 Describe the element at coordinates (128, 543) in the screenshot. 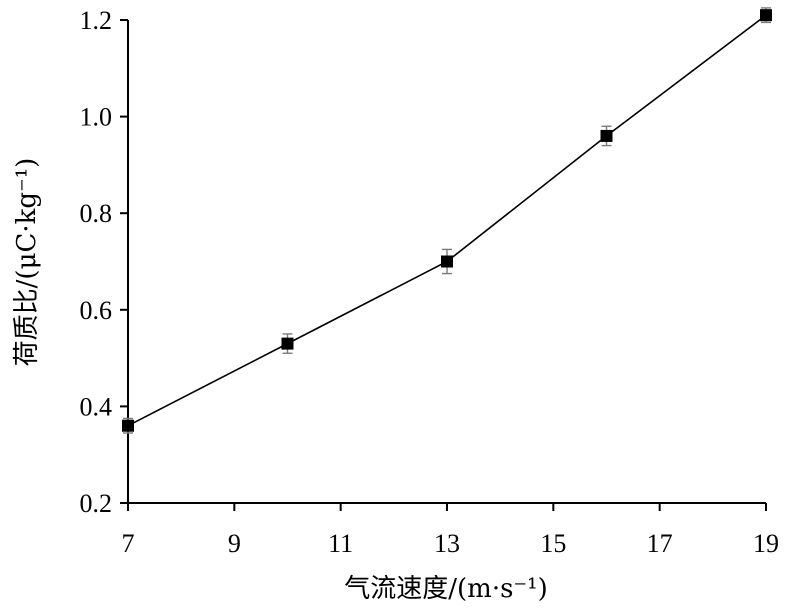

I see `x-tick-label: 7` at that location.